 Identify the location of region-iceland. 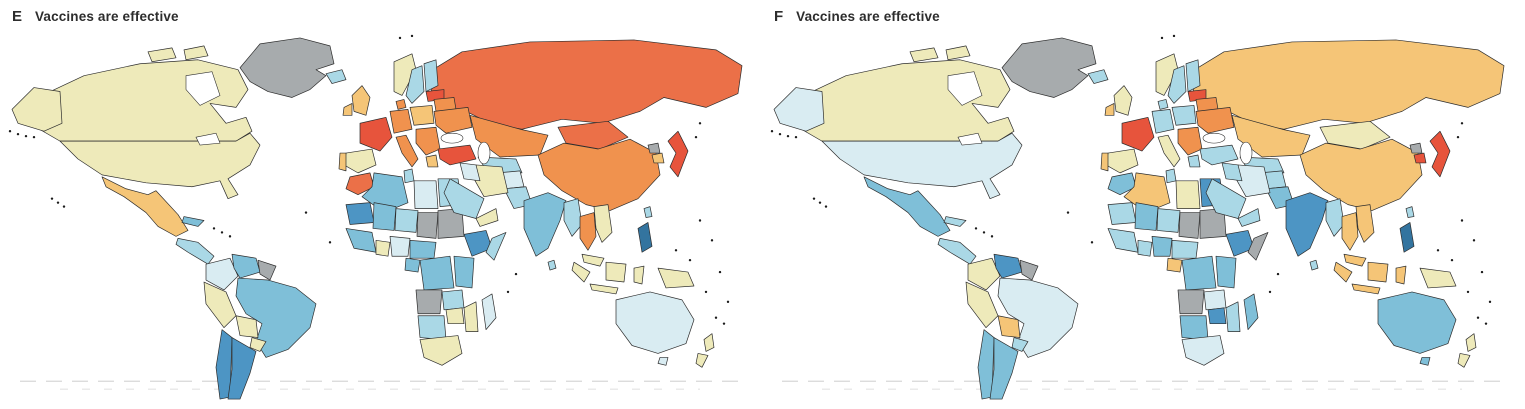
(336, 76).